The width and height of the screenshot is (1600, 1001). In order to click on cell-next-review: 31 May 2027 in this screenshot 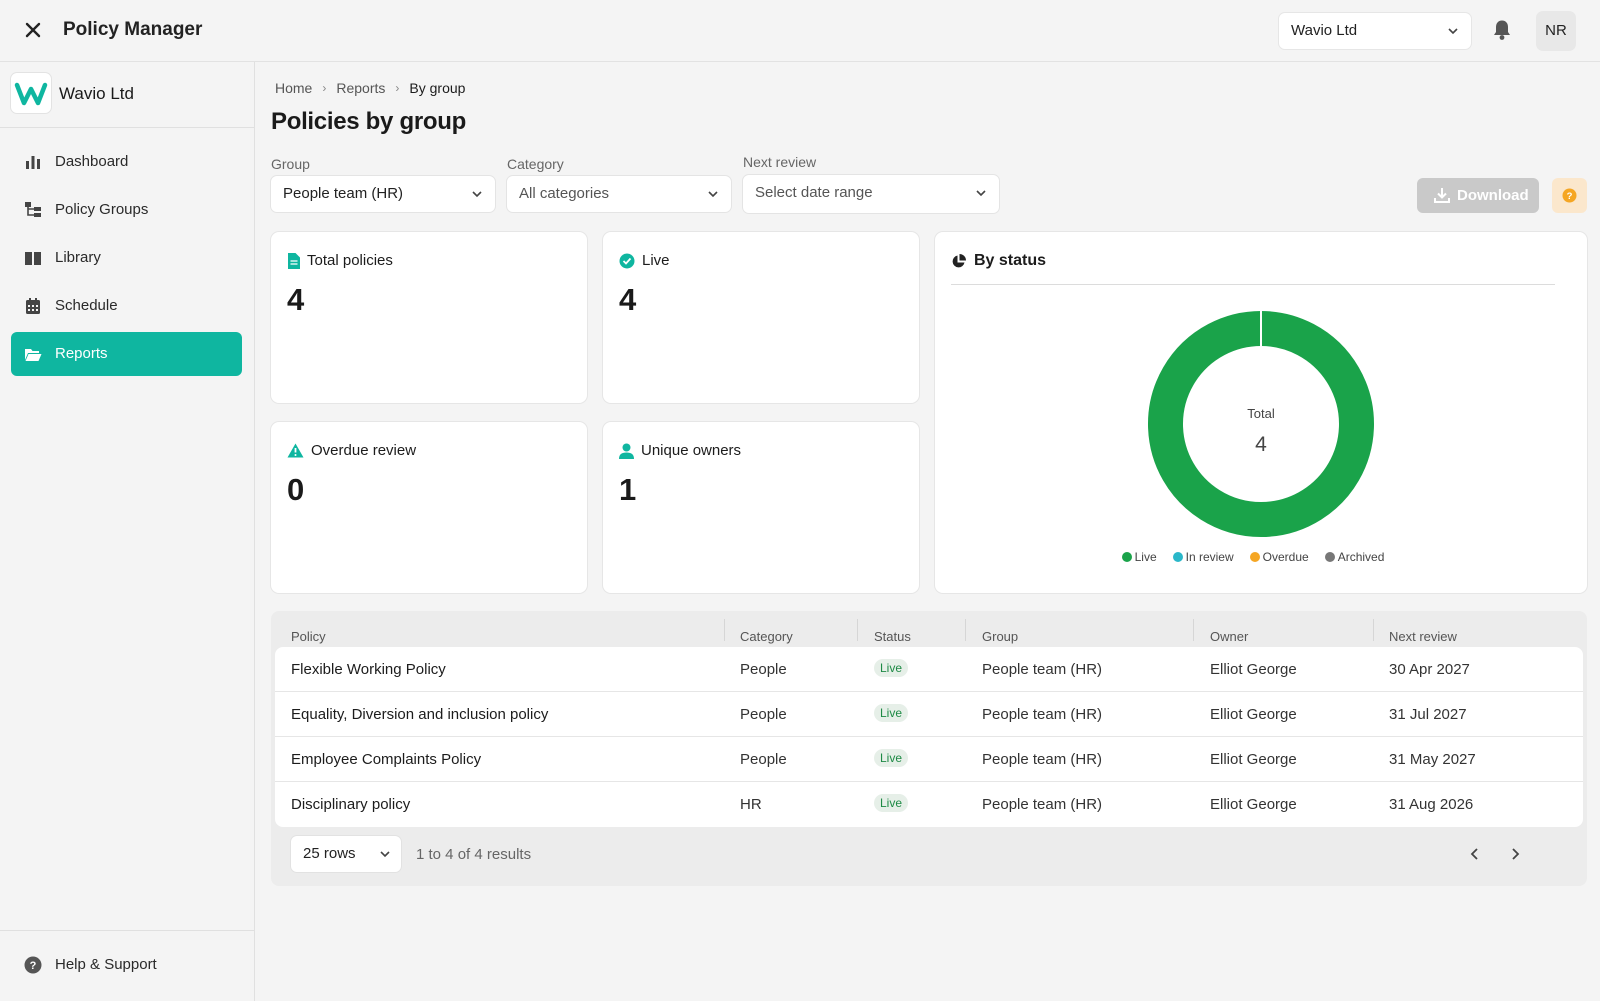, I will do `click(1432, 759)`.